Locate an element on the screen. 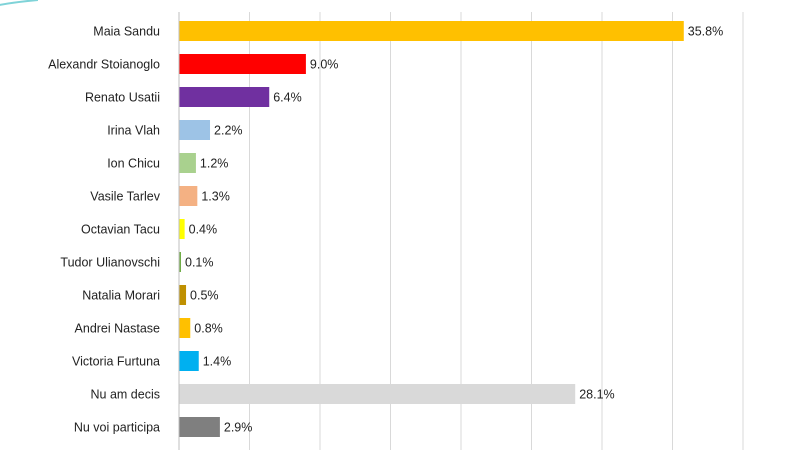 This screenshot has height=450, width=800. corner-decoration is located at coordinates (19, 3).